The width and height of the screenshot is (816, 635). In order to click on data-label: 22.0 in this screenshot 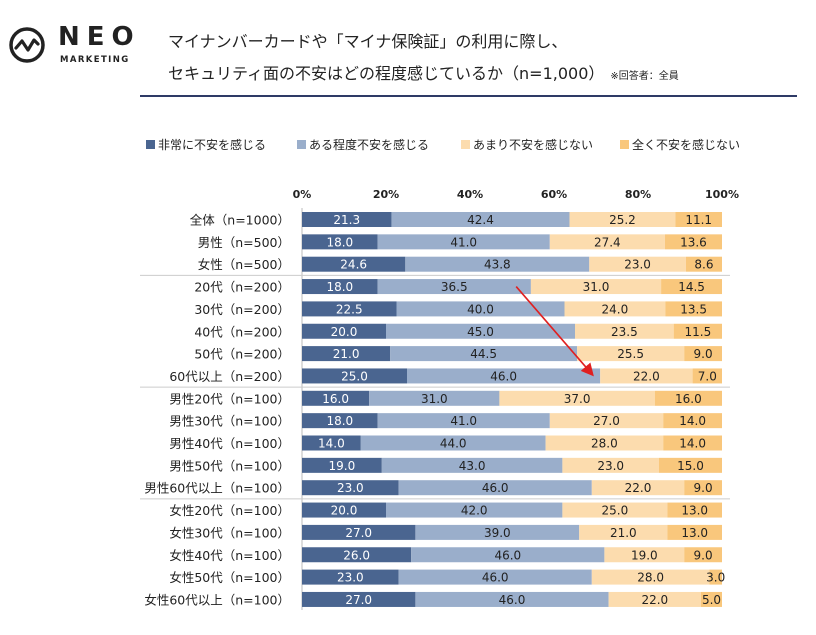, I will do `click(646, 376)`.